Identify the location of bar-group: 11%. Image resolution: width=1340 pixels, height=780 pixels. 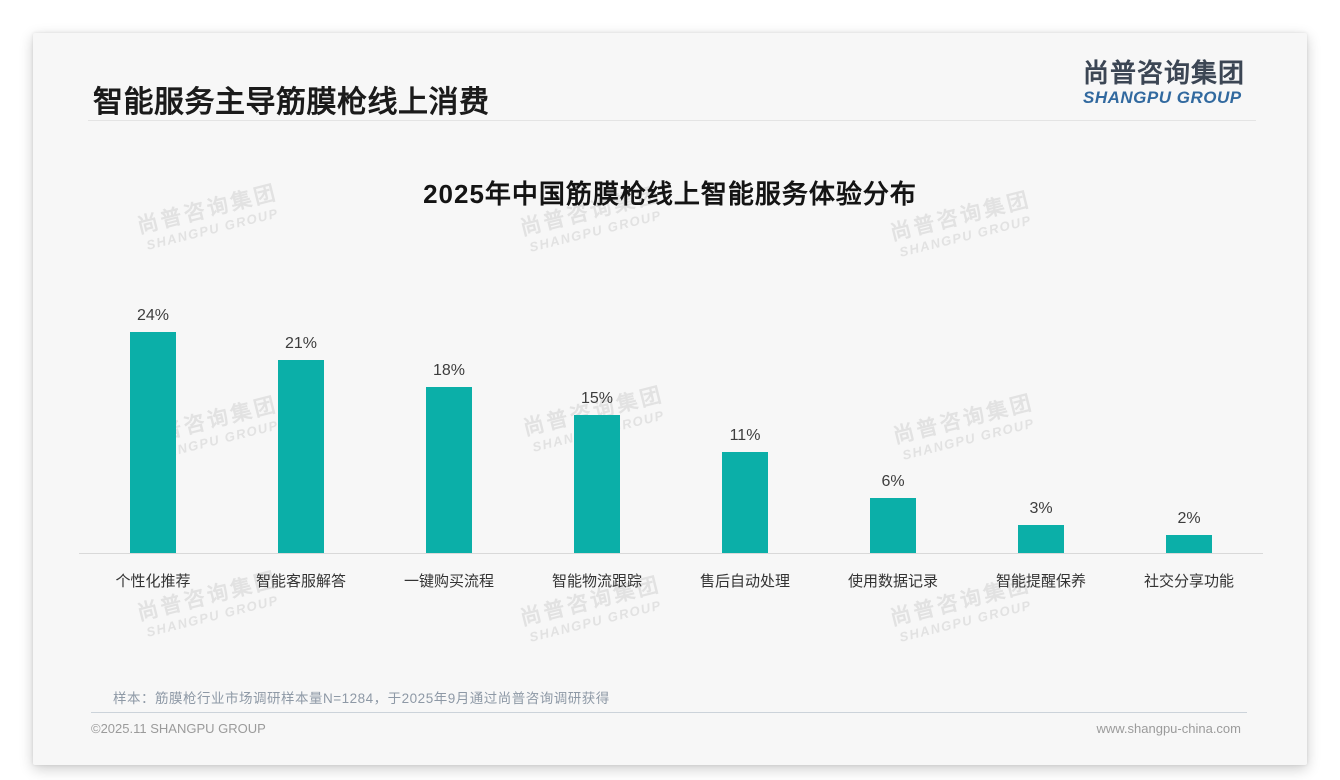
(745, 428).